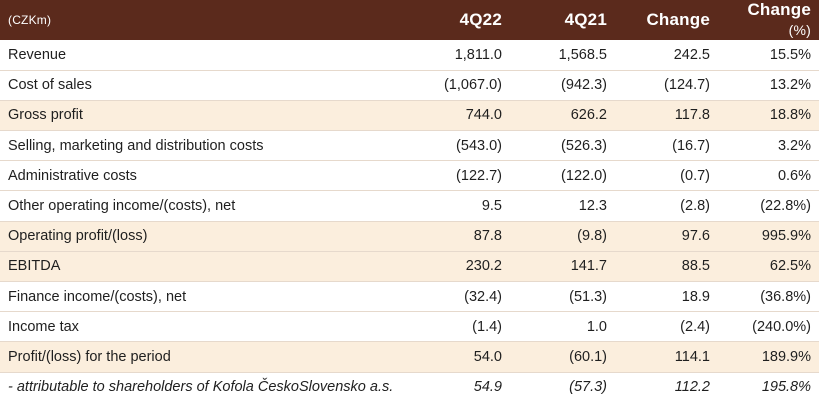 The height and width of the screenshot is (402, 819). I want to click on value-4q21: 12.3, so click(562, 206).